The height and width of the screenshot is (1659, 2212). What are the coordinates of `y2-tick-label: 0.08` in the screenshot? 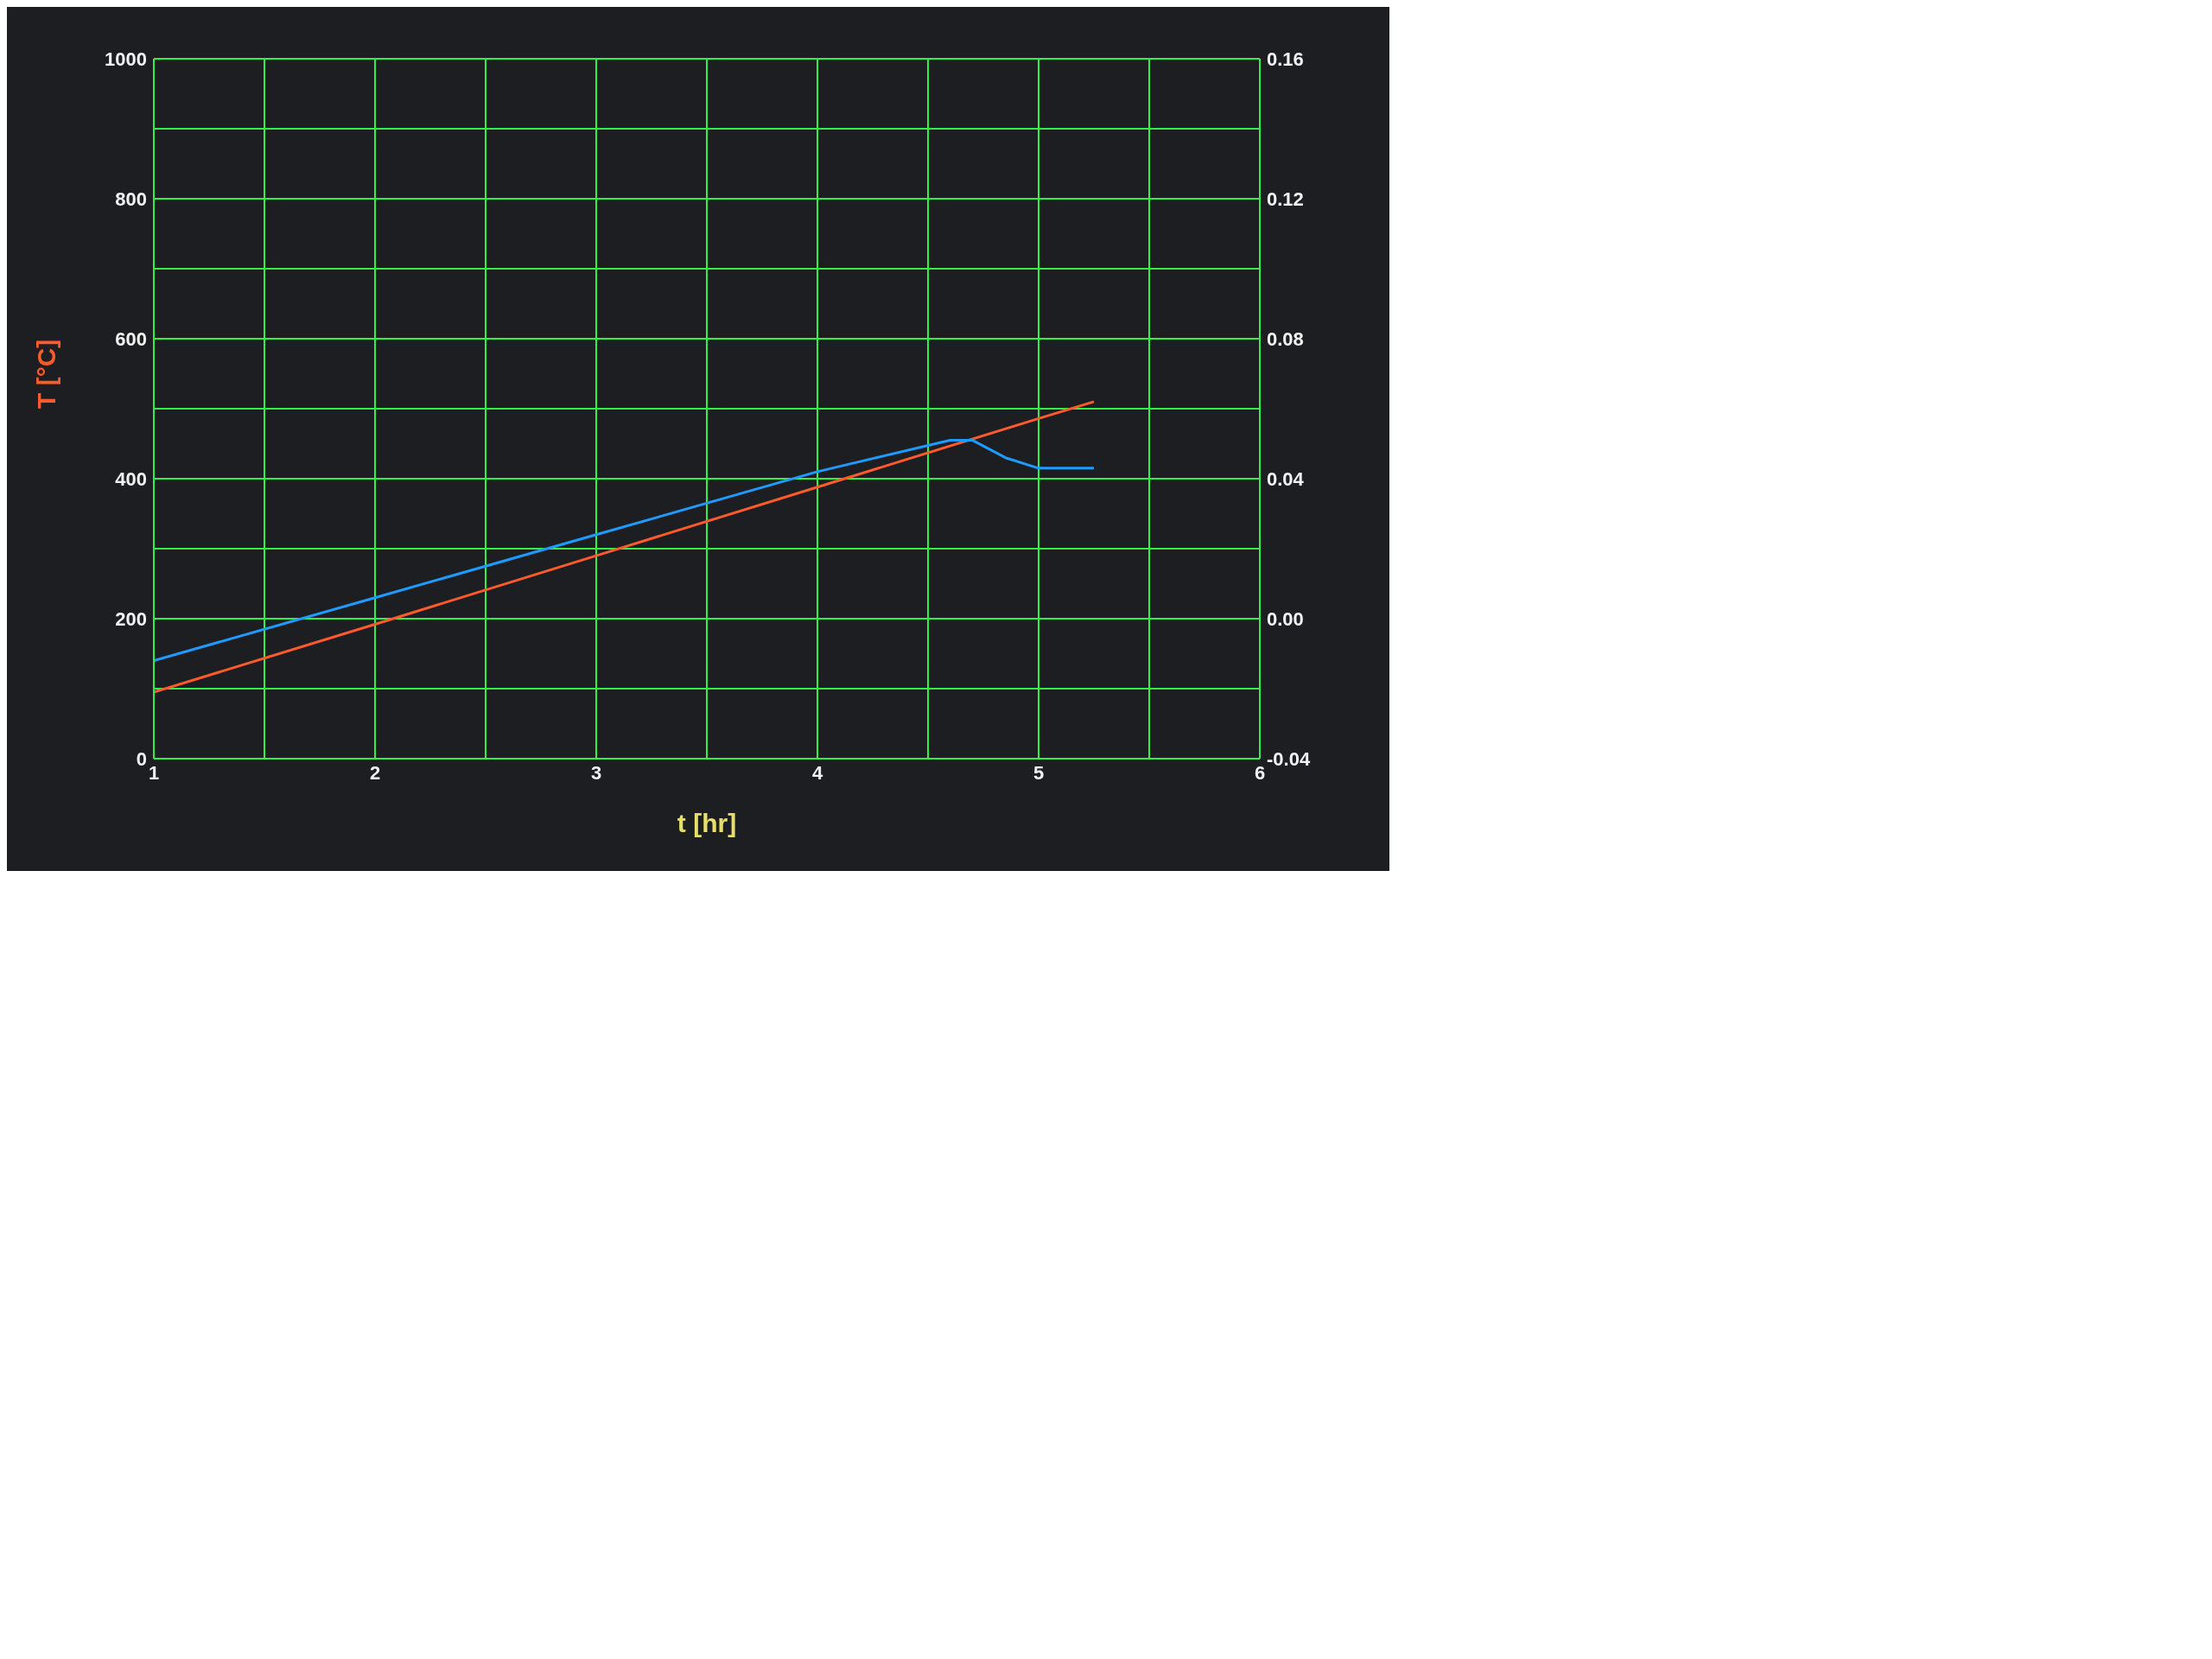 It's located at (1285, 338).